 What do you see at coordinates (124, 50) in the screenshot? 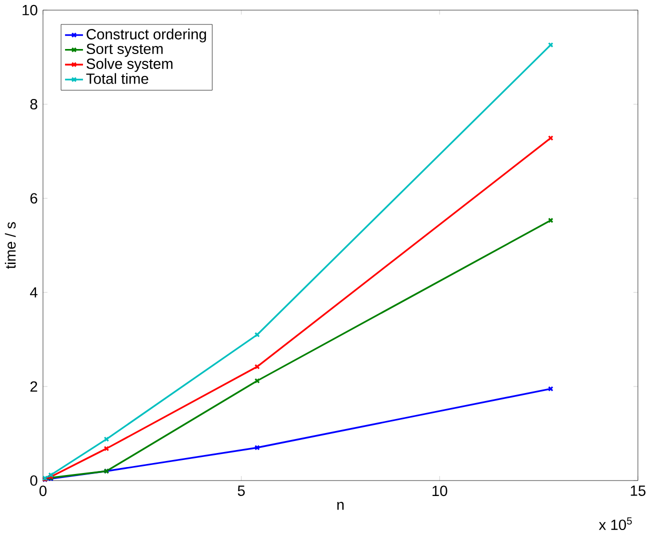
I see `legend-label: Sort system` at bounding box center [124, 50].